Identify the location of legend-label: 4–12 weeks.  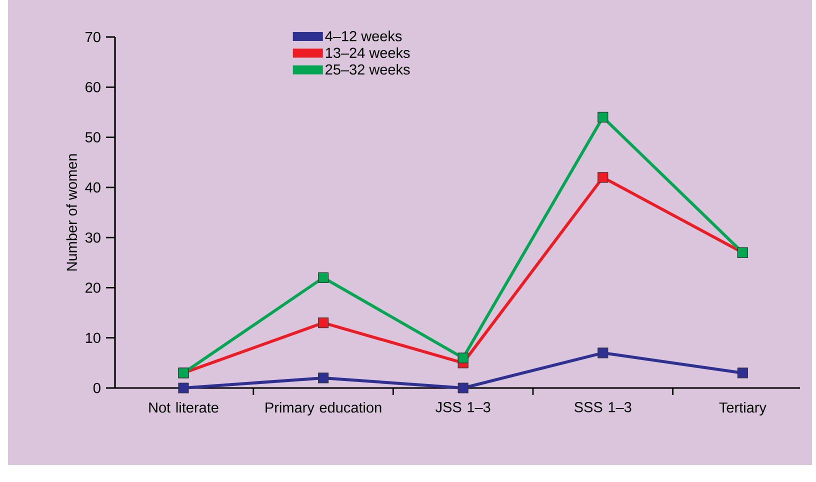
(363, 36).